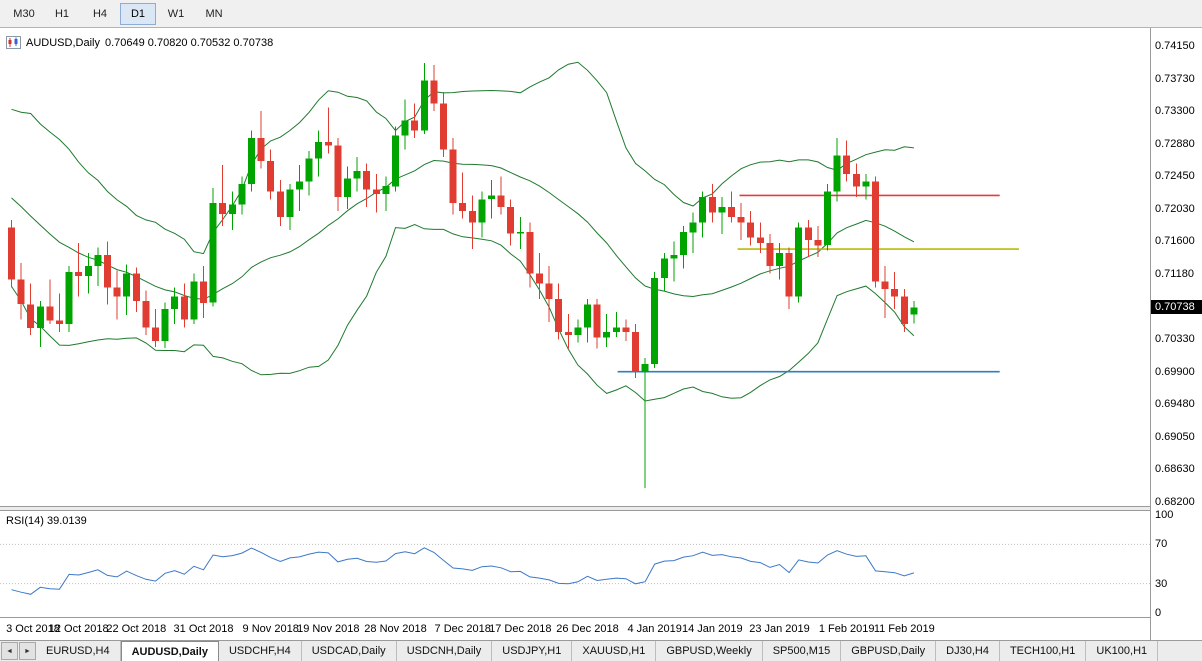 The width and height of the screenshot is (1202, 661). I want to click on price-axis-label: 0.72450, so click(1175, 176).